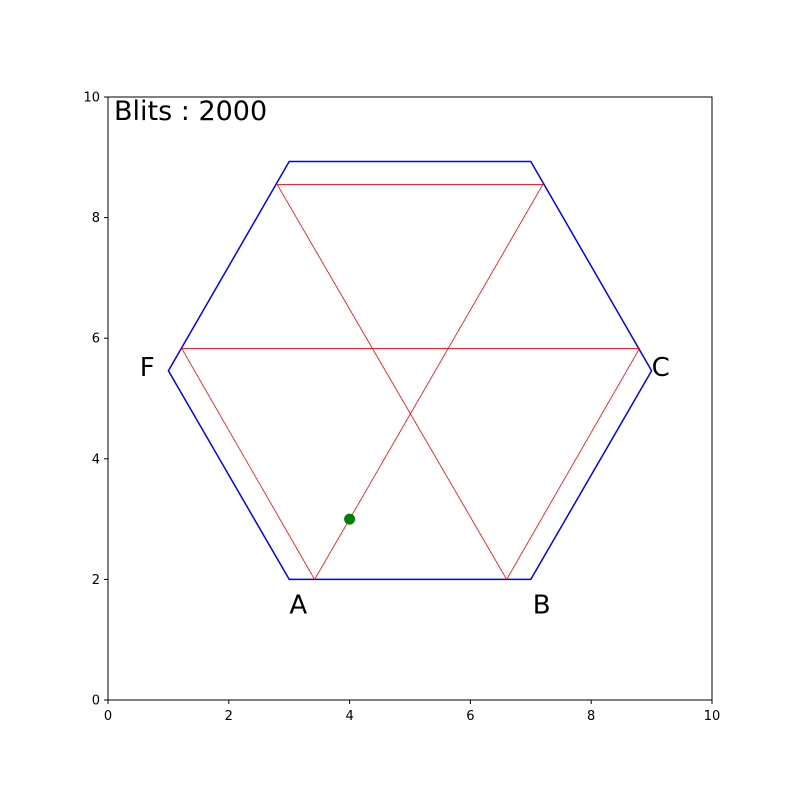 The image size is (800, 800). Describe the element at coordinates (95, 400) in the screenshot. I see `y-axis-ticks: 0 2 4 6 8 10` at that location.